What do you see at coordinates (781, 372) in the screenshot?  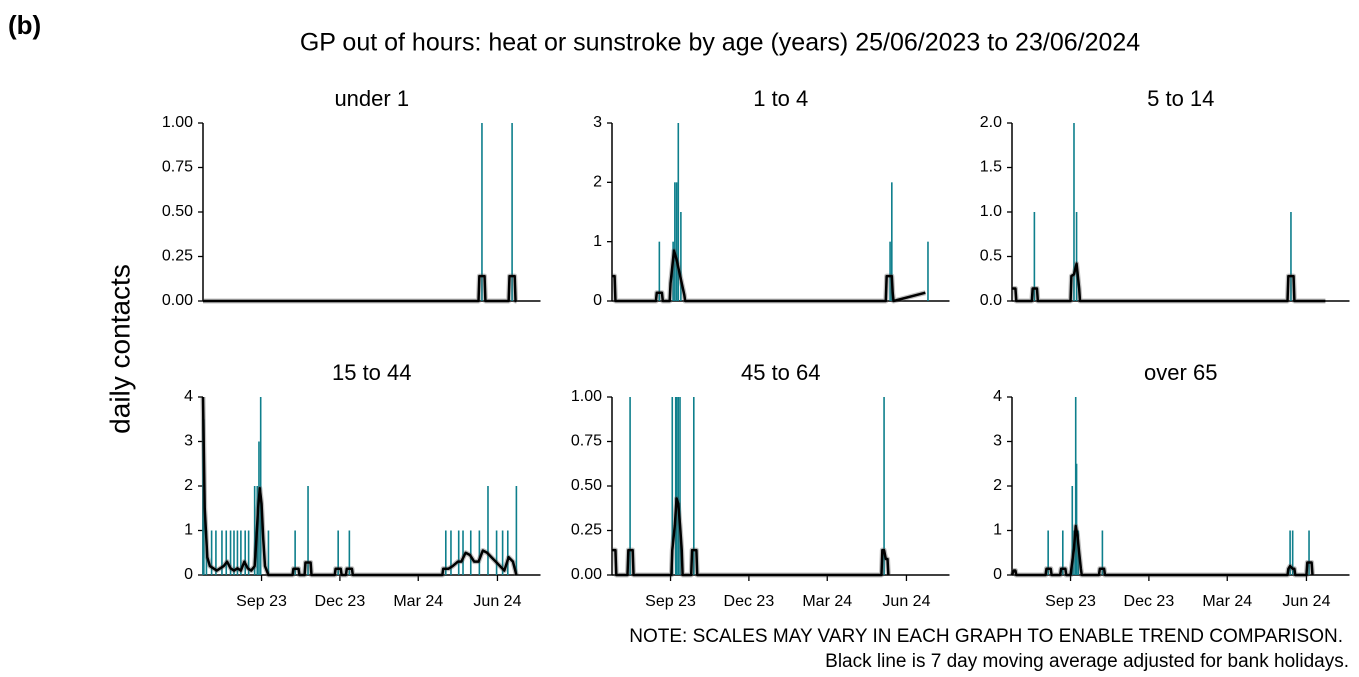 I see `panel-title: 45 to 64` at bounding box center [781, 372].